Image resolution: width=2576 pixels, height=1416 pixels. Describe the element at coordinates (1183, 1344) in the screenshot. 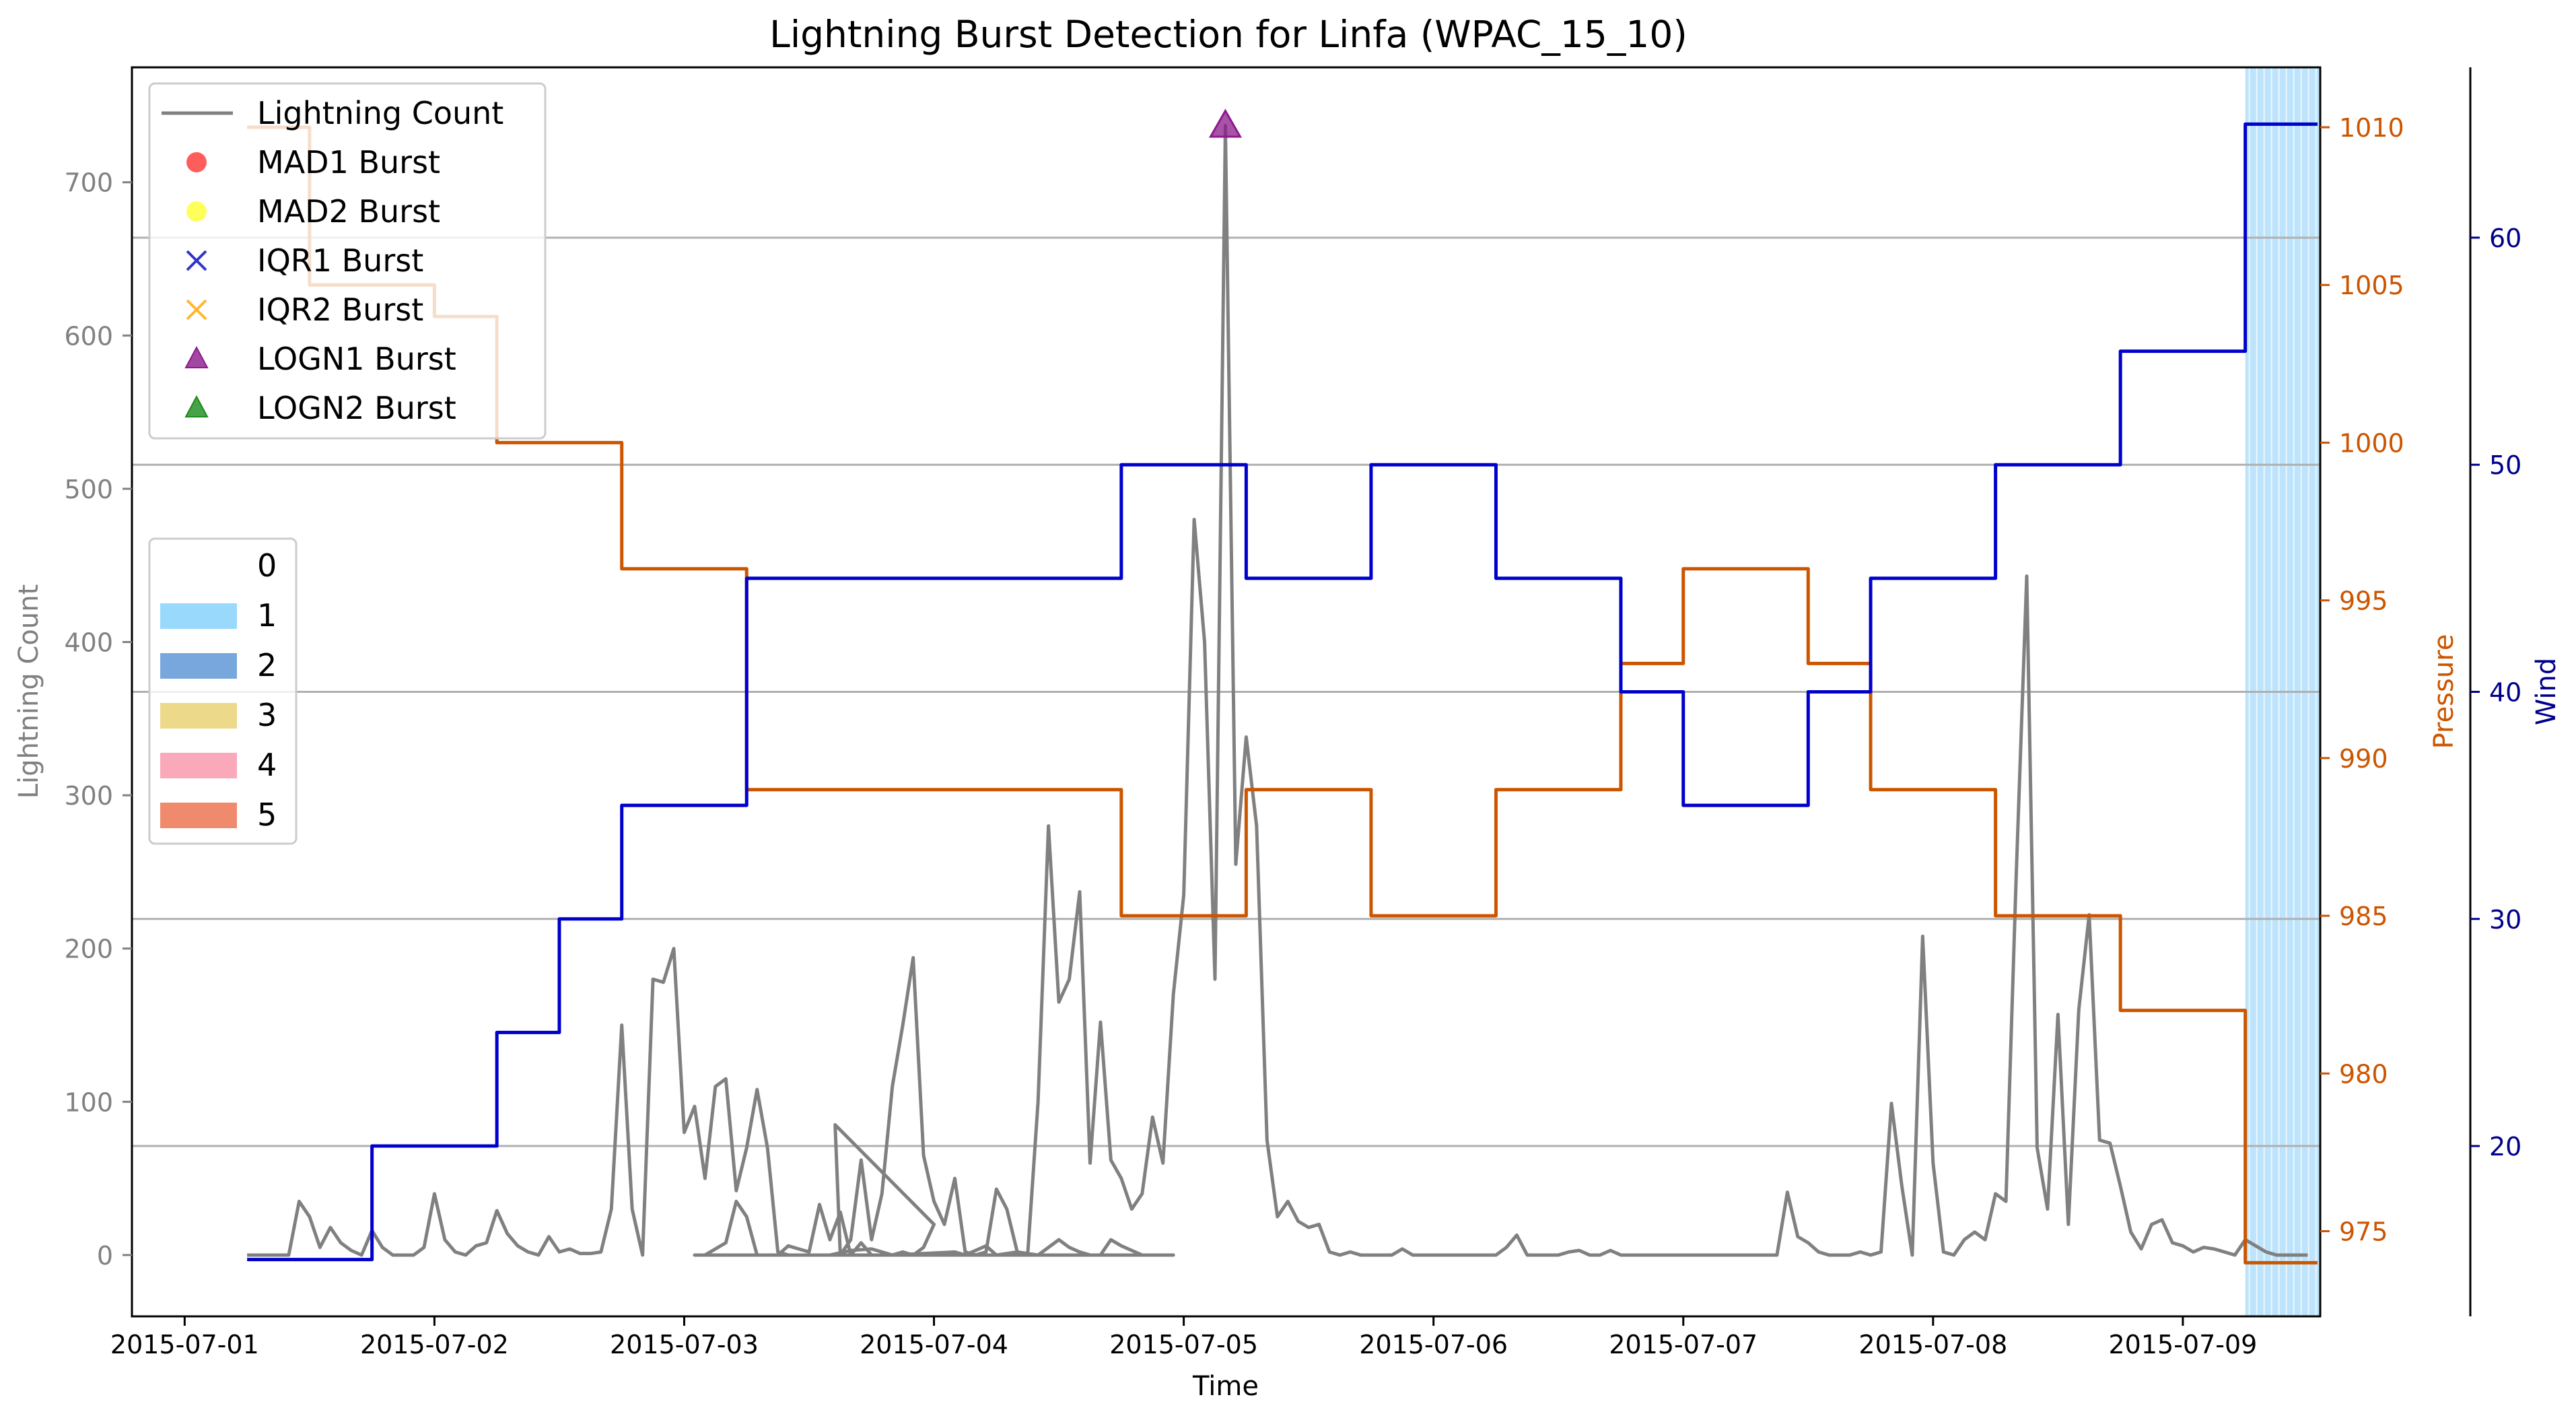

I see `x-tick-label: 2015-07-05` at that location.